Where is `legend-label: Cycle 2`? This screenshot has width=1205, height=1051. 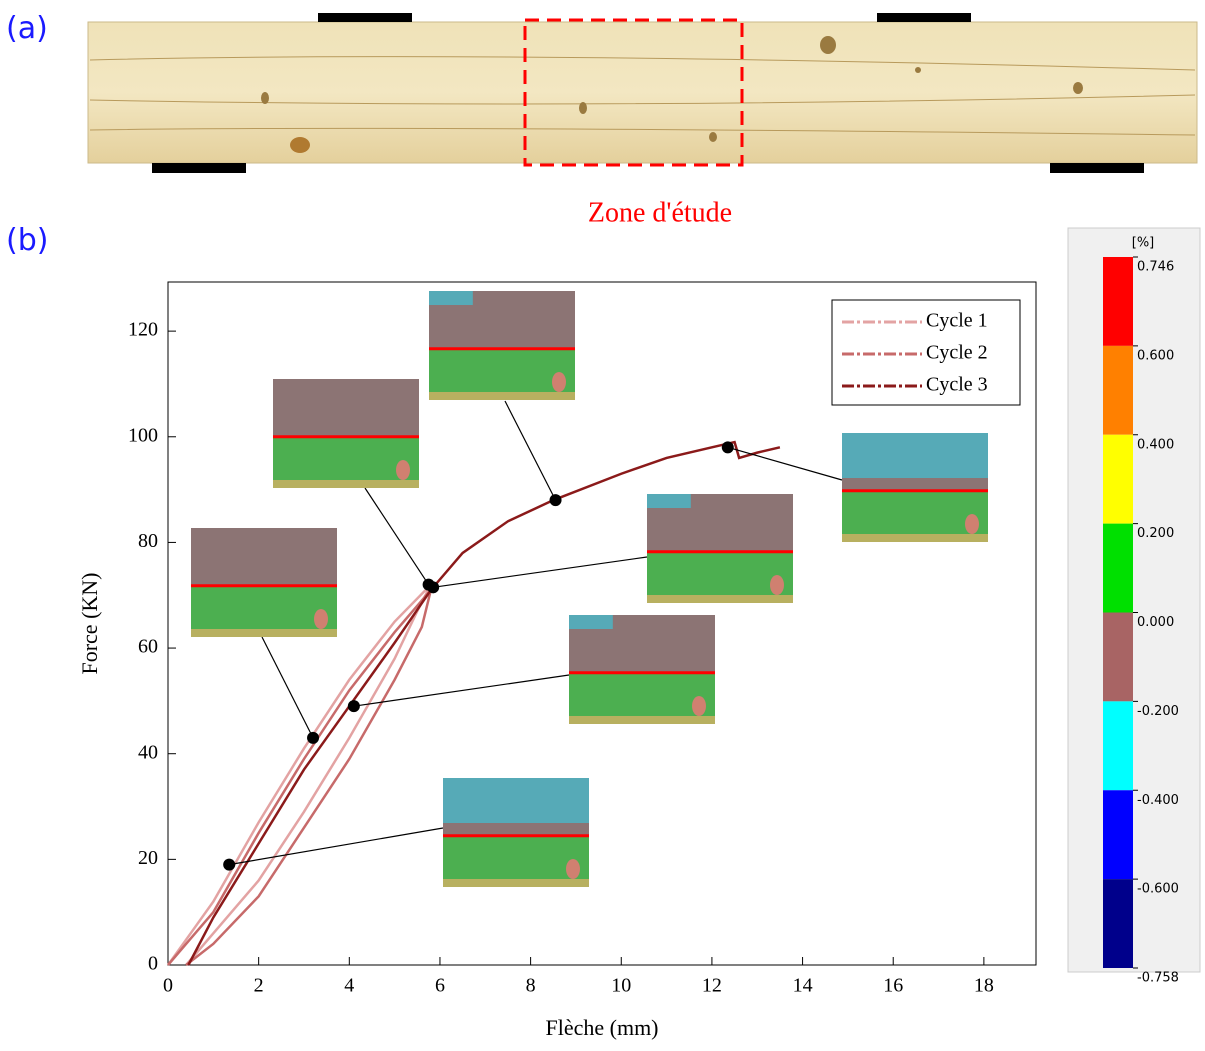
legend-label: Cycle 2 is located at coordinates (957, 353).